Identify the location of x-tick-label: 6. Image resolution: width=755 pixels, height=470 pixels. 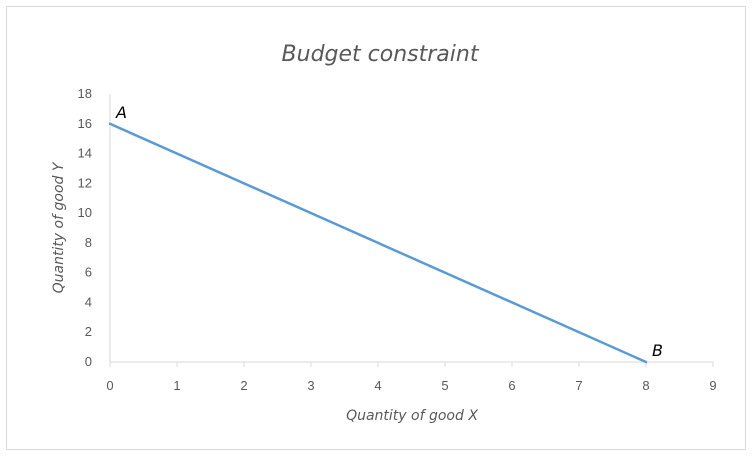
(511, 385).